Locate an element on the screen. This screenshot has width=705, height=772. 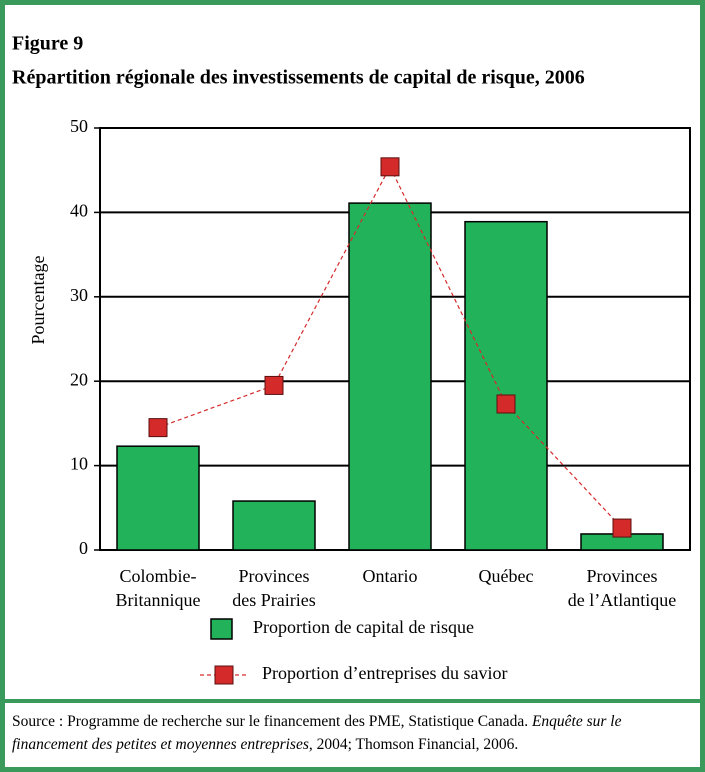
x-tick-label-line: Colombie- is located at coordinates (158, 576).